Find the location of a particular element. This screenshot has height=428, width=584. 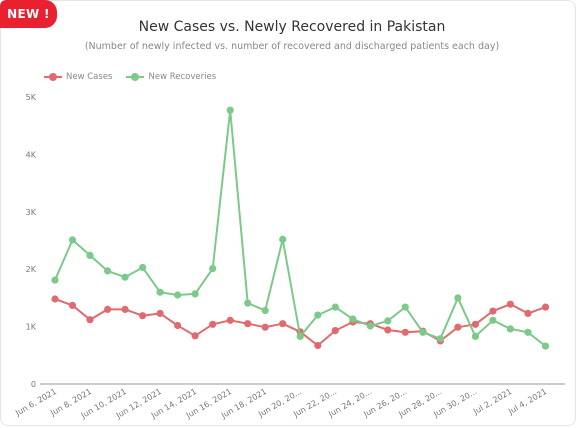

new-badge: NEW ! is located at coordinates (28, 14).